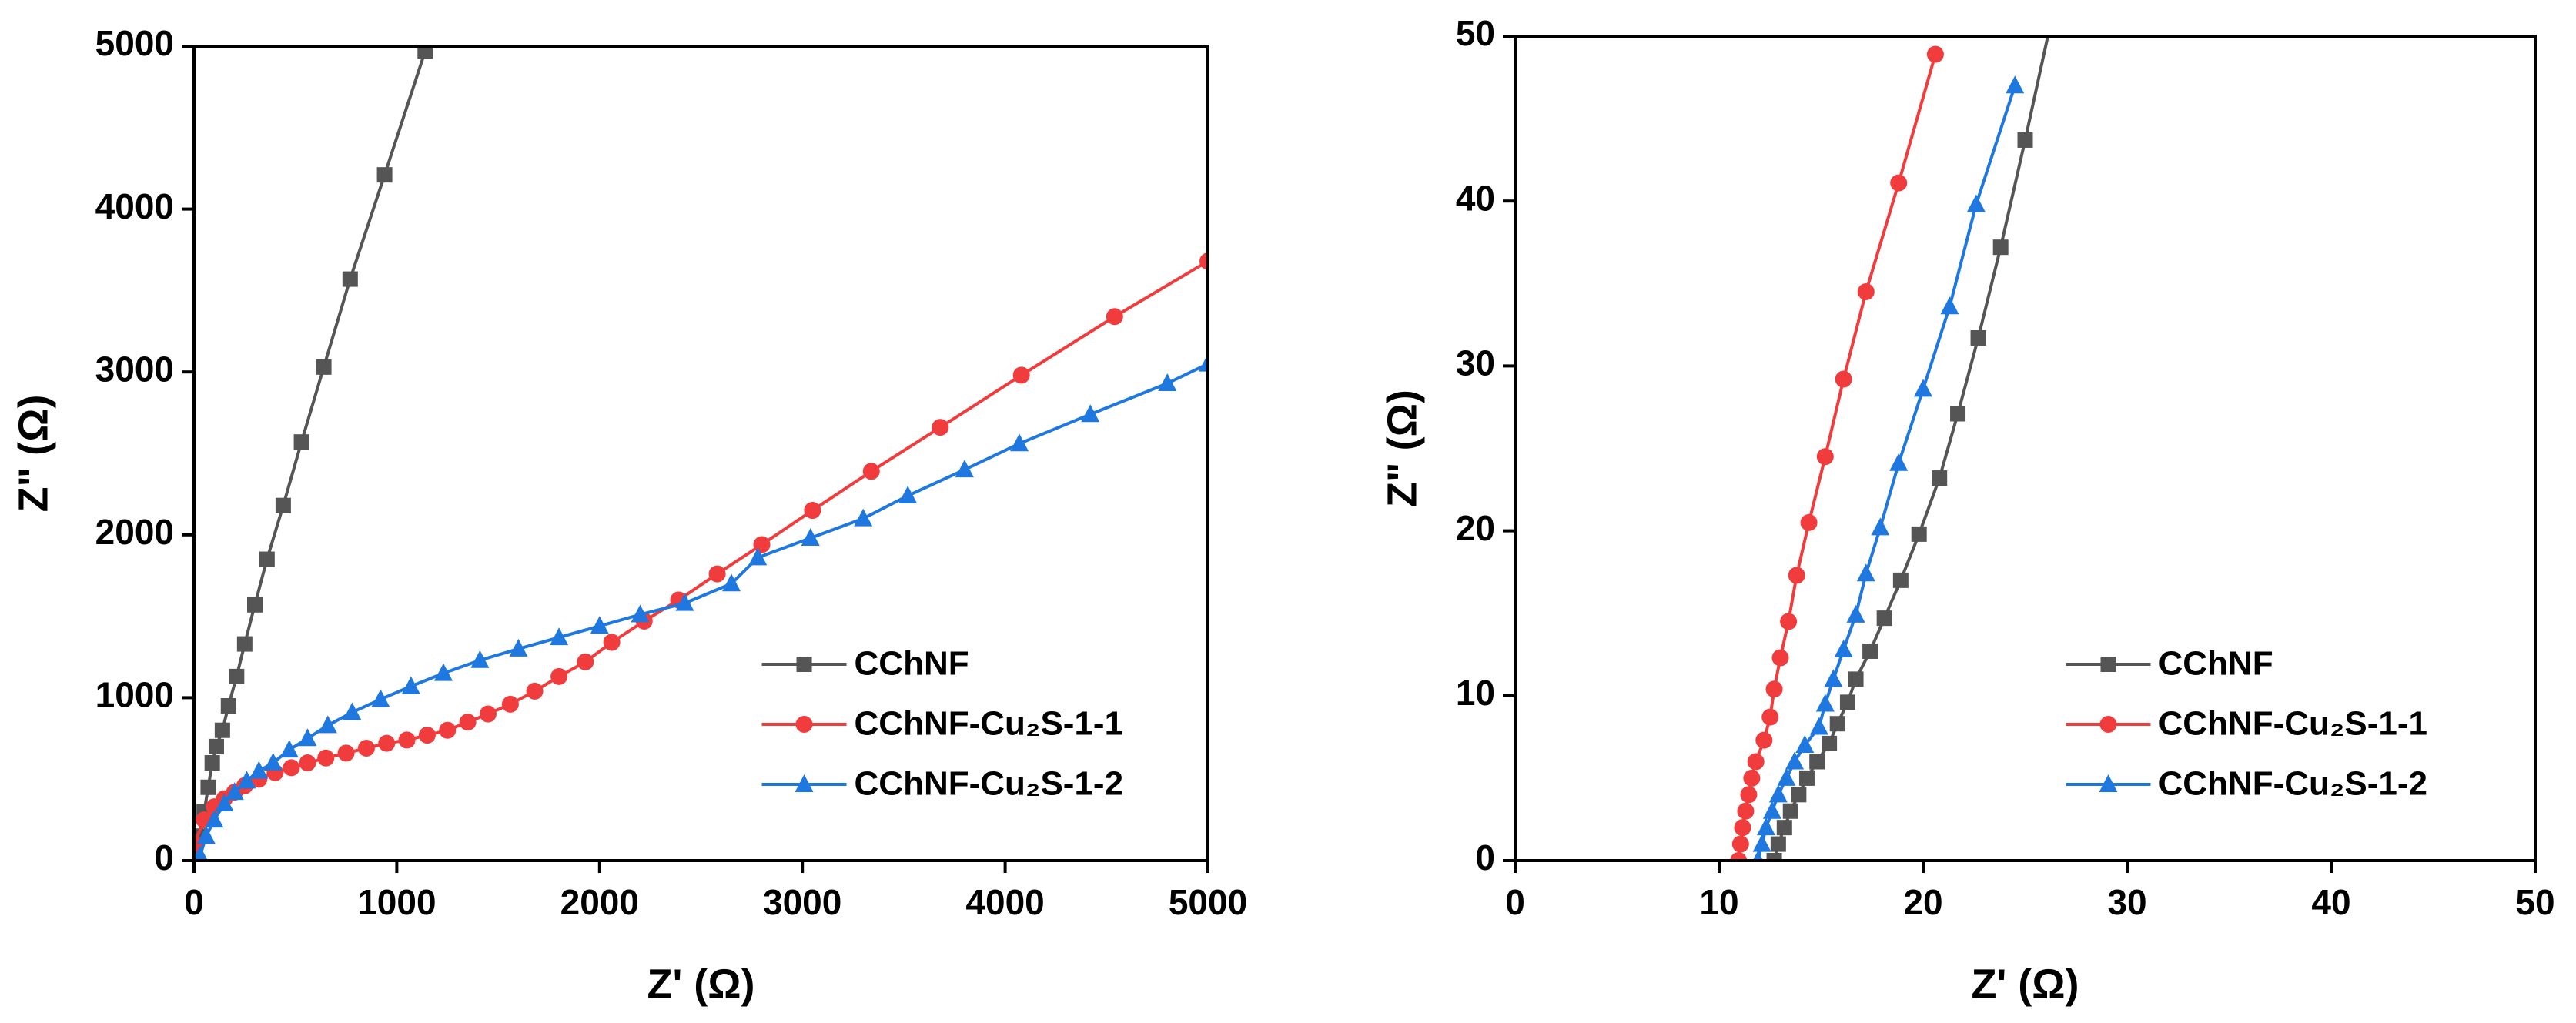 The image size is (2576, 1023). I want to click on x-tick-label: 2000, so click(600, 902).